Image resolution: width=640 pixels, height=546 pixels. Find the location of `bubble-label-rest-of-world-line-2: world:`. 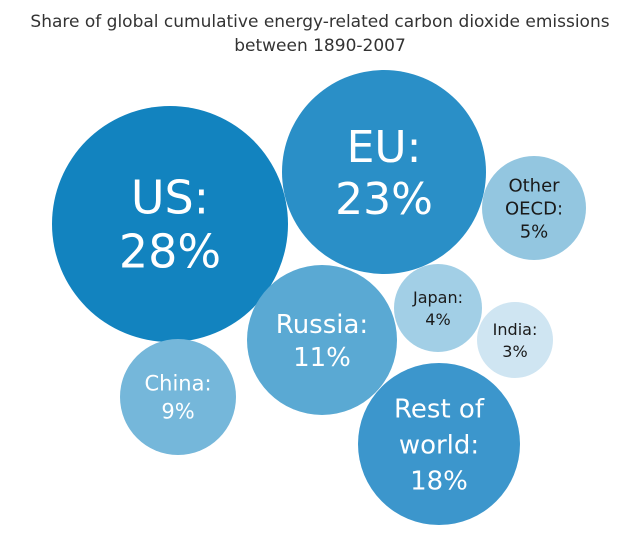

bubble-label-rest-of-world-line-2: world: is located at coordinates (439, 445).